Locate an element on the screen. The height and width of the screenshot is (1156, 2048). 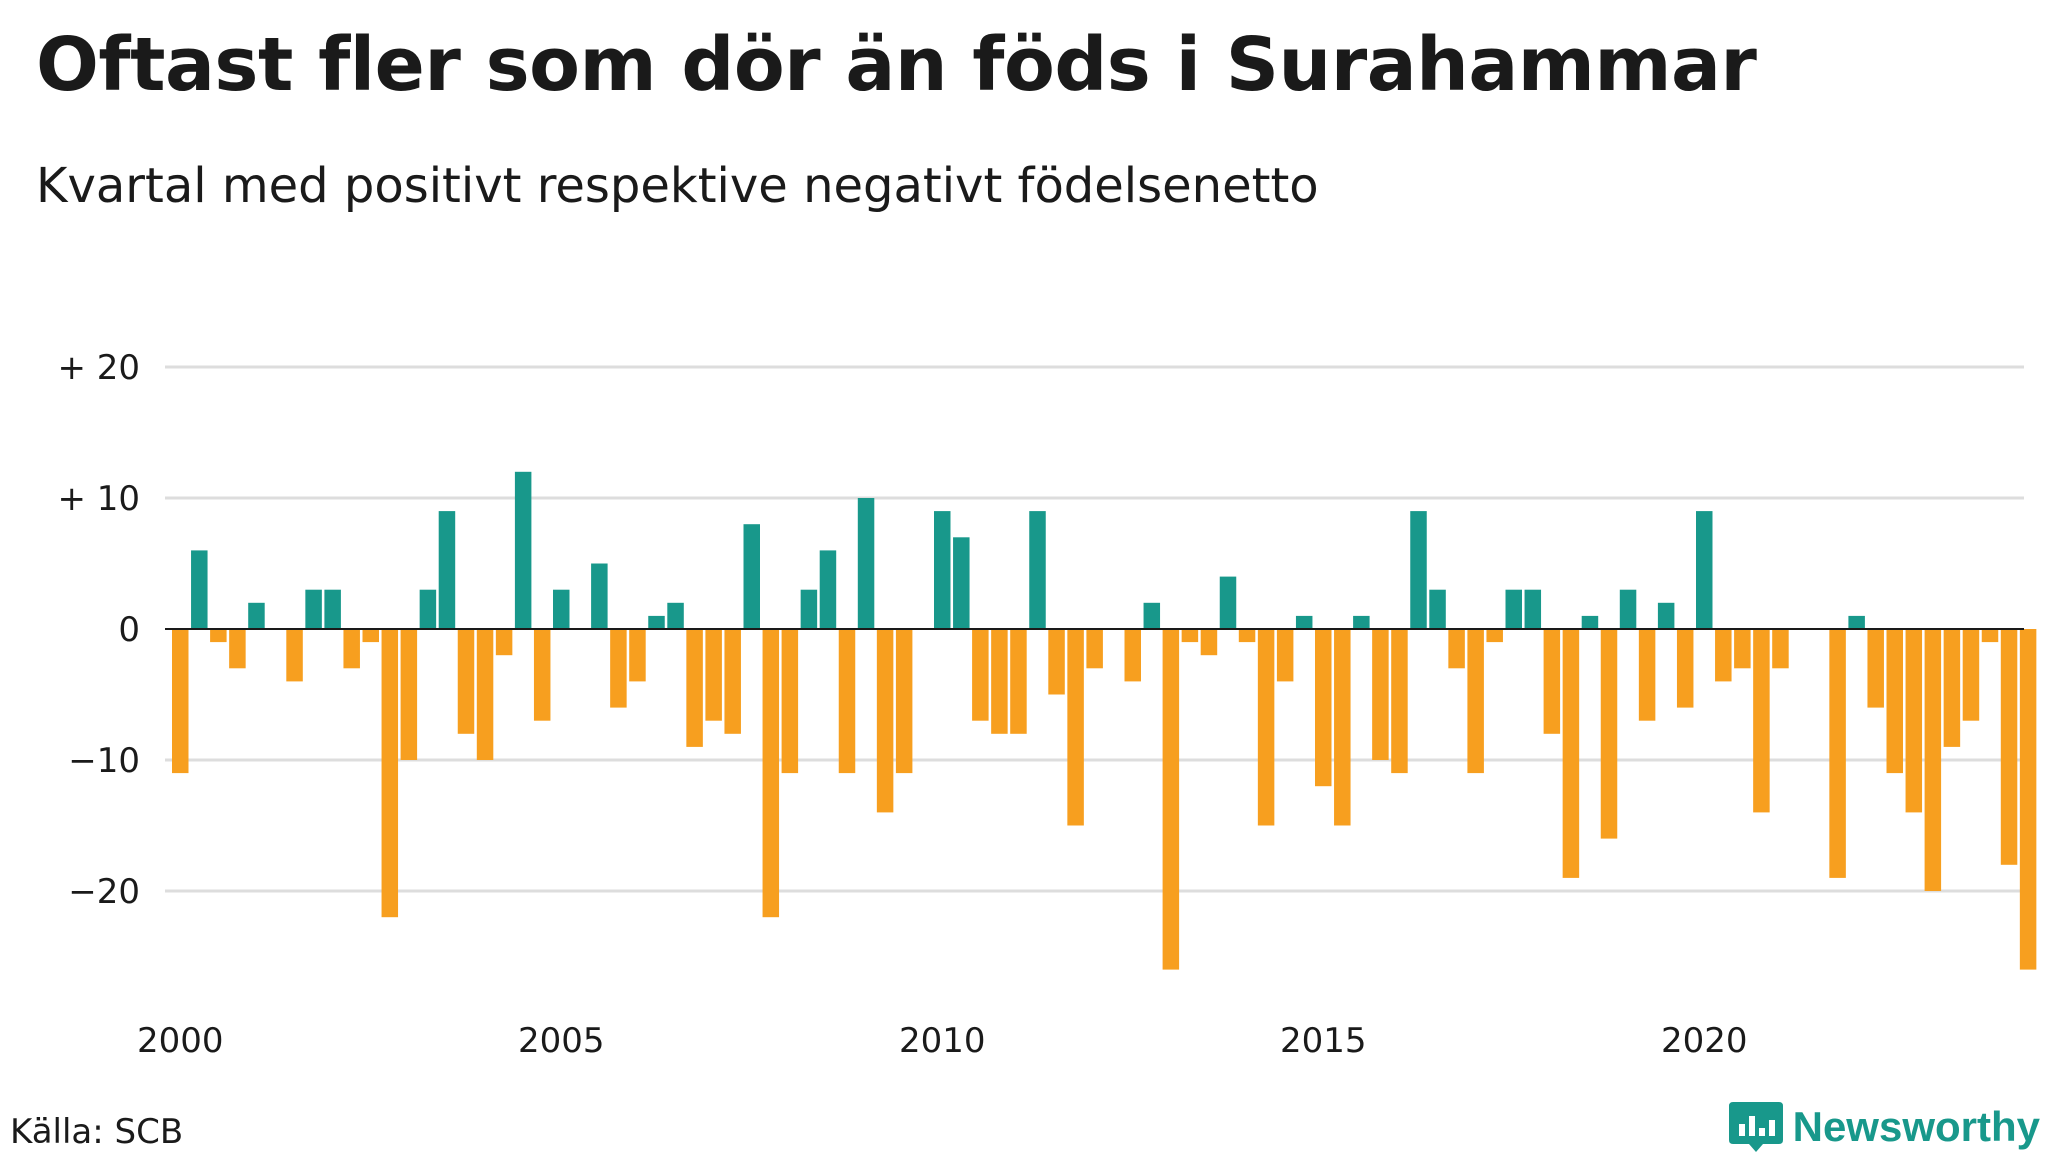
x-tick-label: 2010 is located at coordinates (942, 1041).